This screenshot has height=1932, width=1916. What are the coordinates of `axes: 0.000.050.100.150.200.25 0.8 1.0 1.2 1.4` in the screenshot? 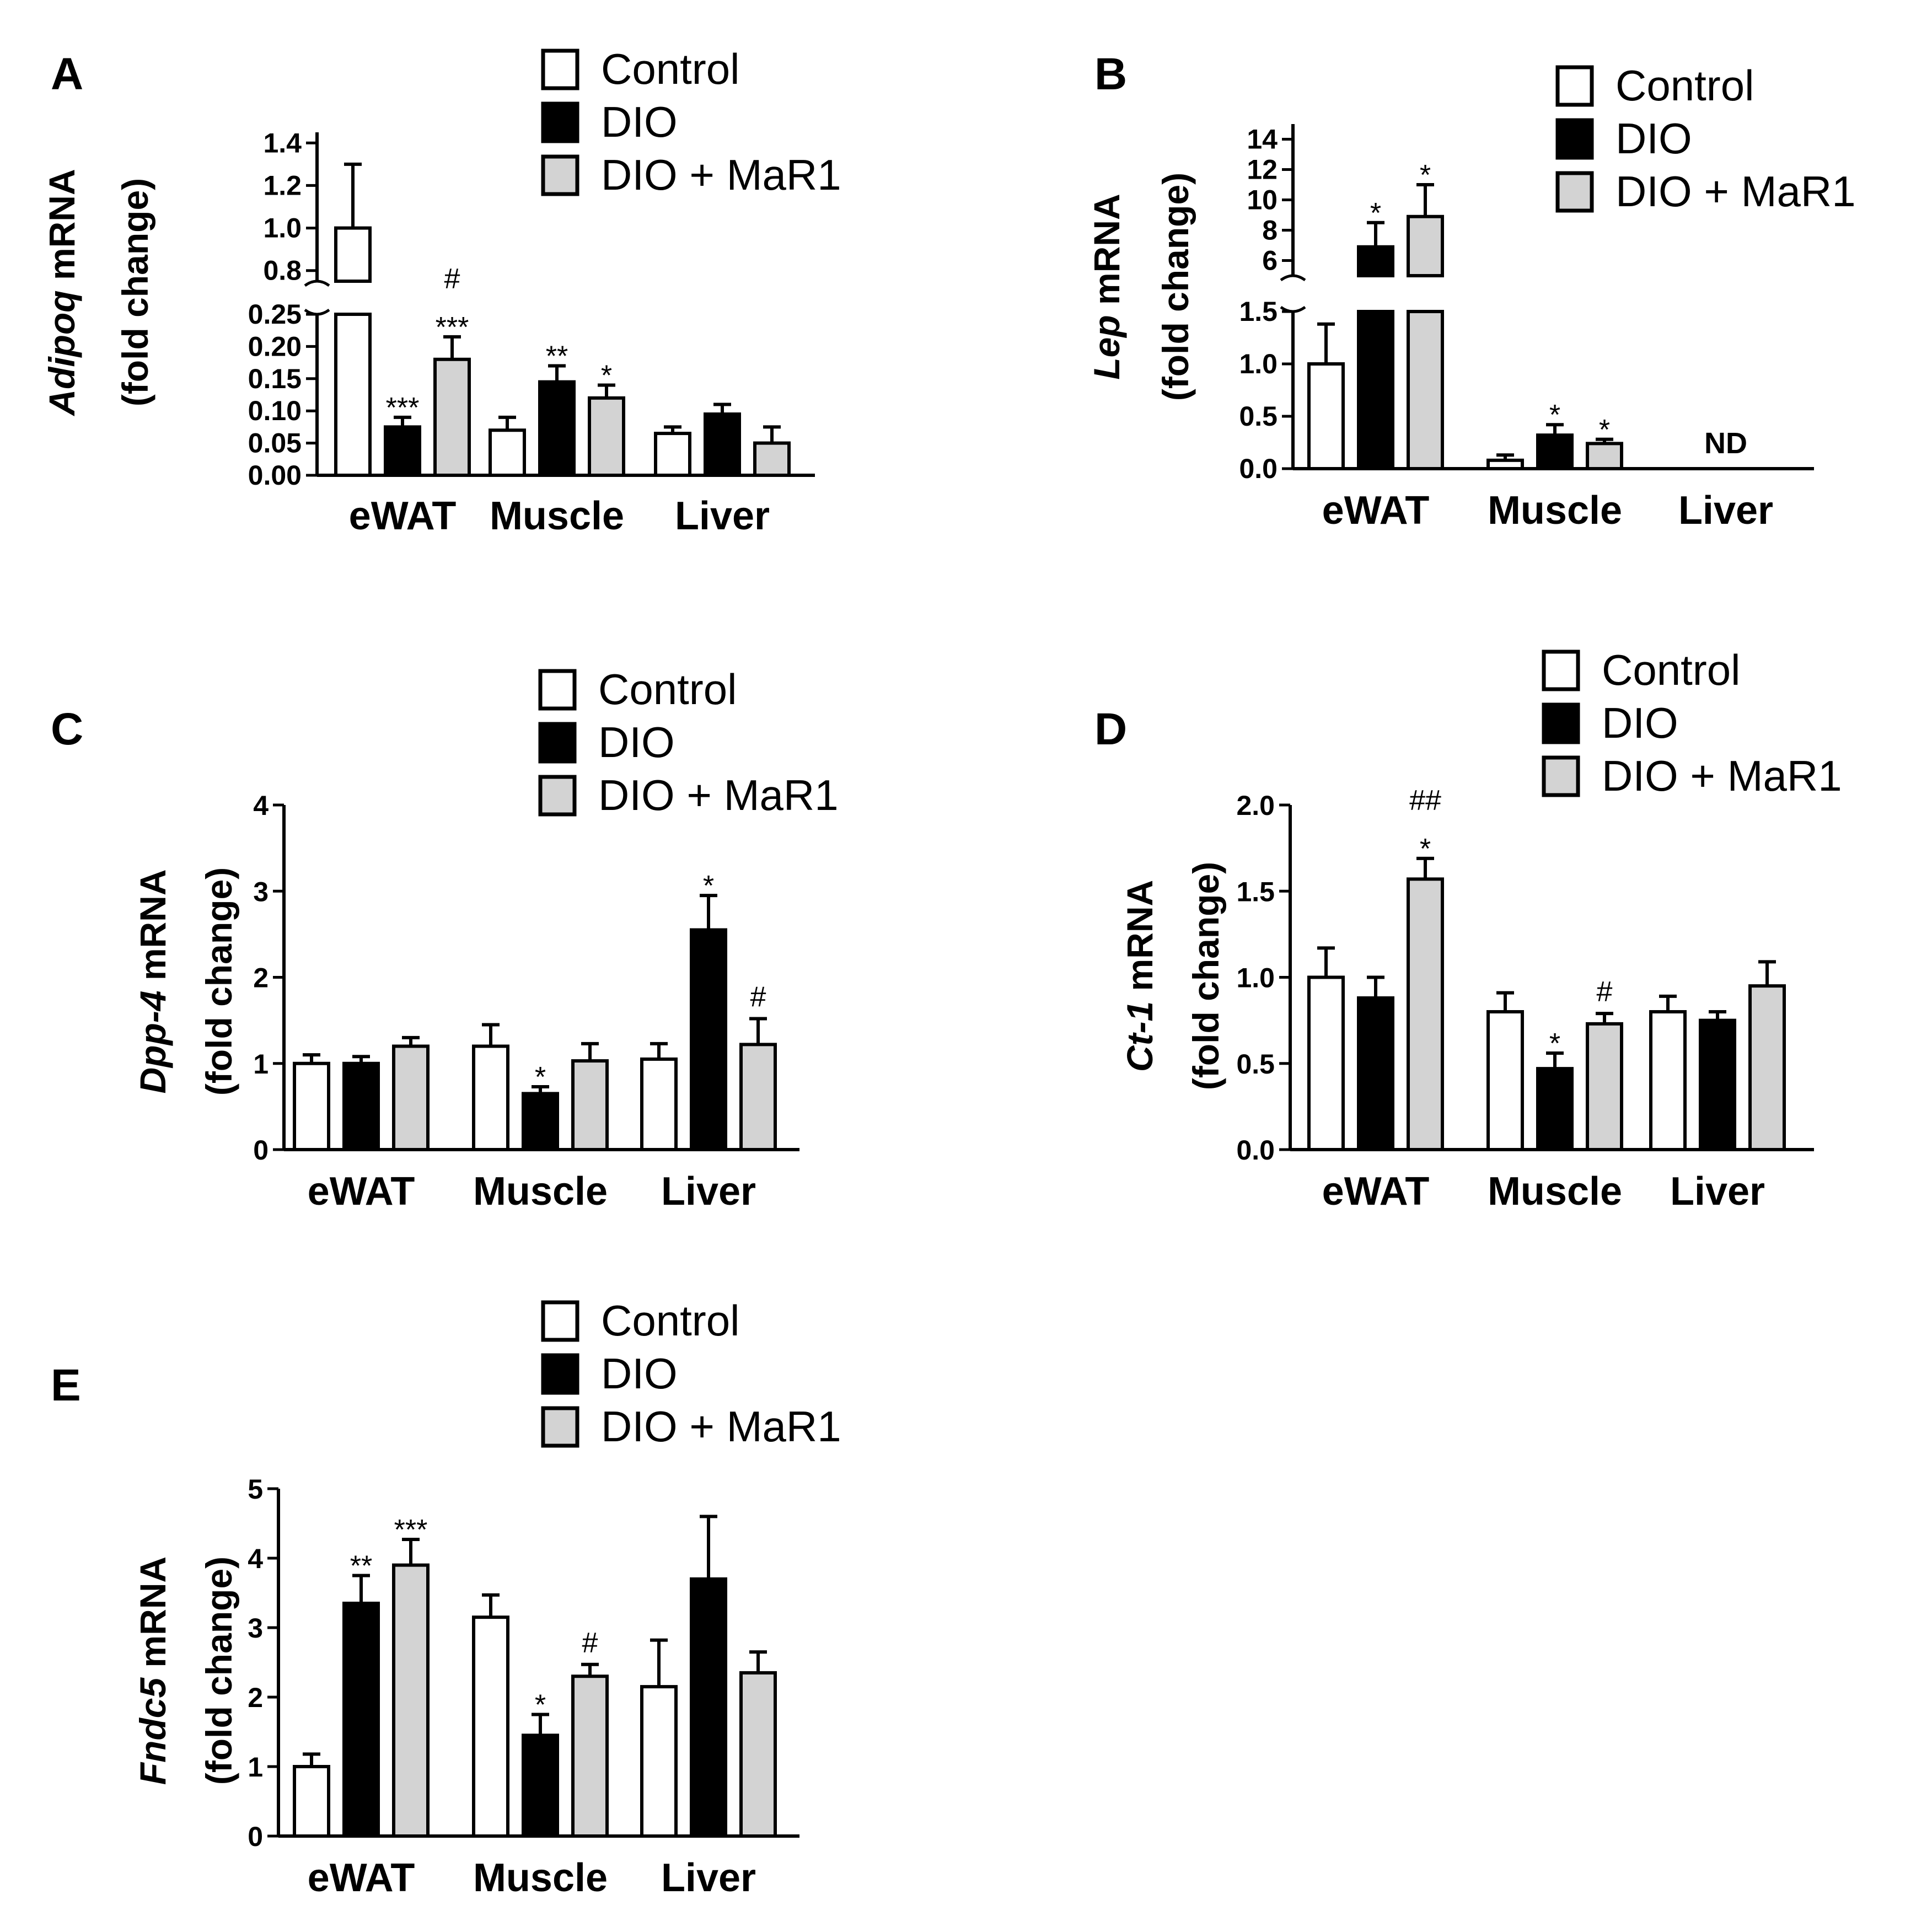 It's located at (531, 309).